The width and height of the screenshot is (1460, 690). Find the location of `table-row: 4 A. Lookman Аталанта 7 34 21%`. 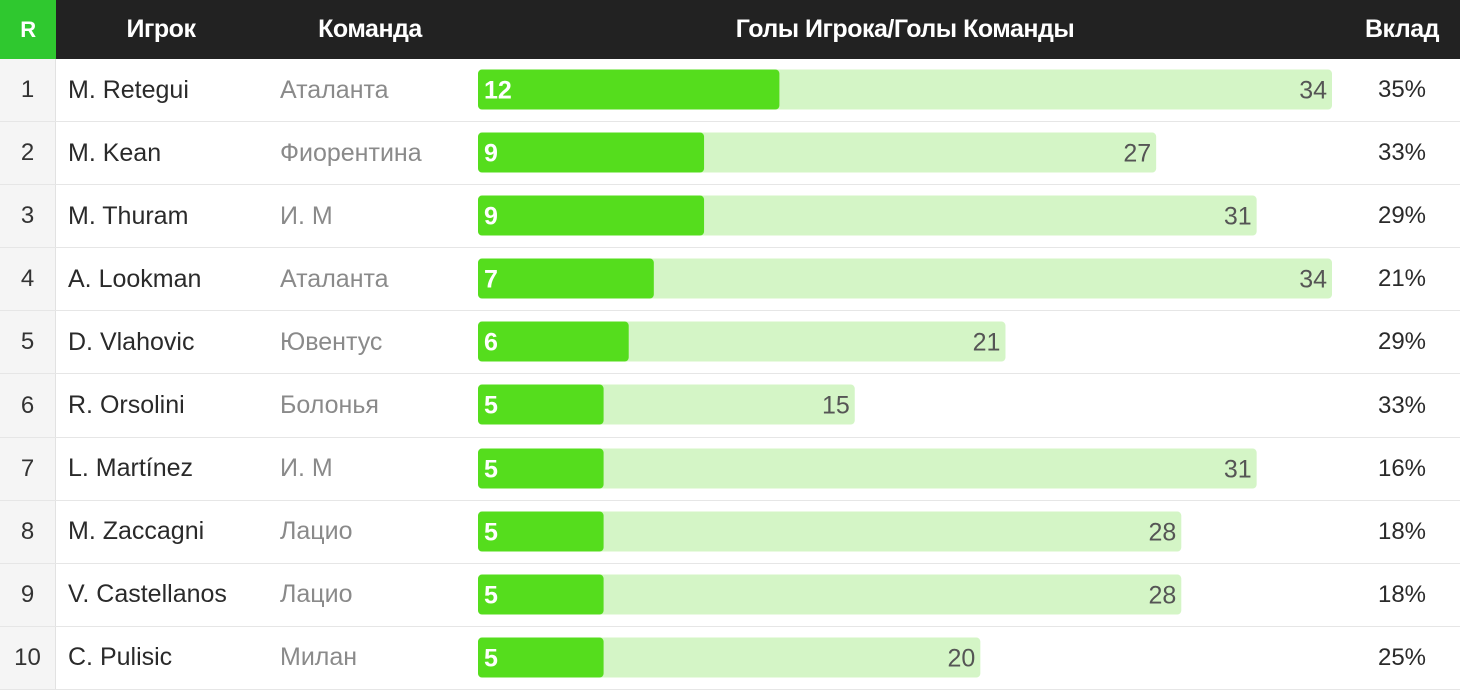

table-row: 4 A. Lookman Аталанта 7 34 21% is located at coordinates (730, 280).